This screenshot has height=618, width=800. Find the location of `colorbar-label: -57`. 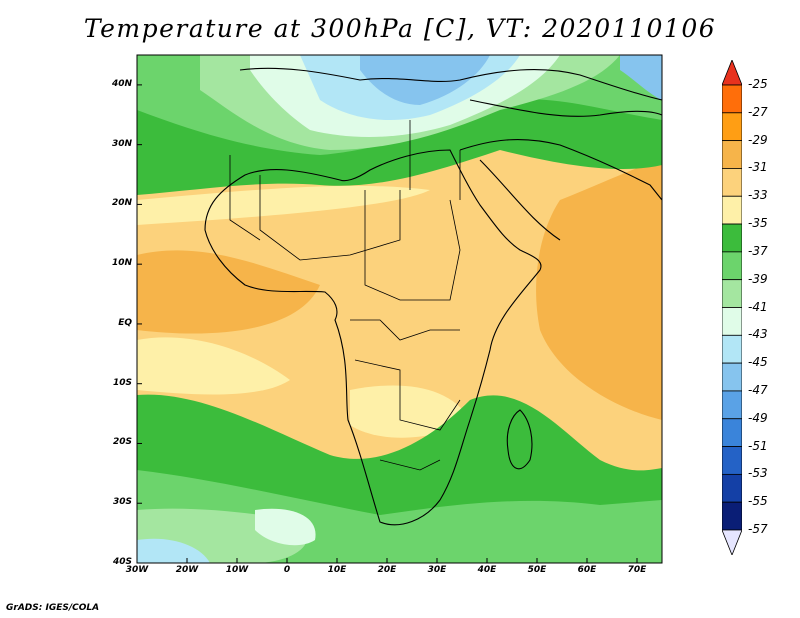

colorbar-label: -57 is located at coordinates (758, 529).